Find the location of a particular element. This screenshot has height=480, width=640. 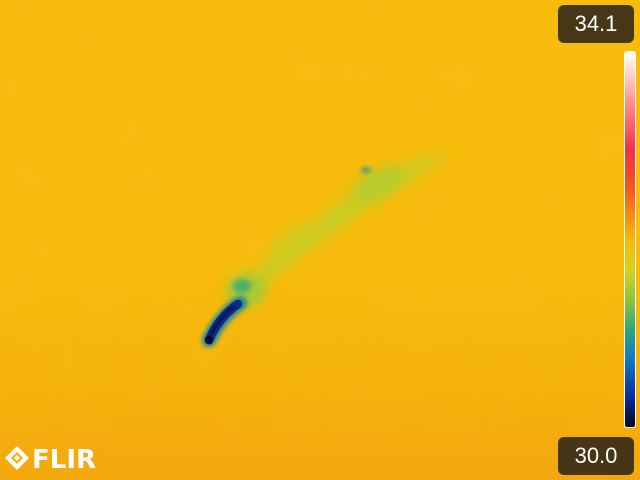

max-temperature-readout: 34.1 is located at coordinates (596, 24).